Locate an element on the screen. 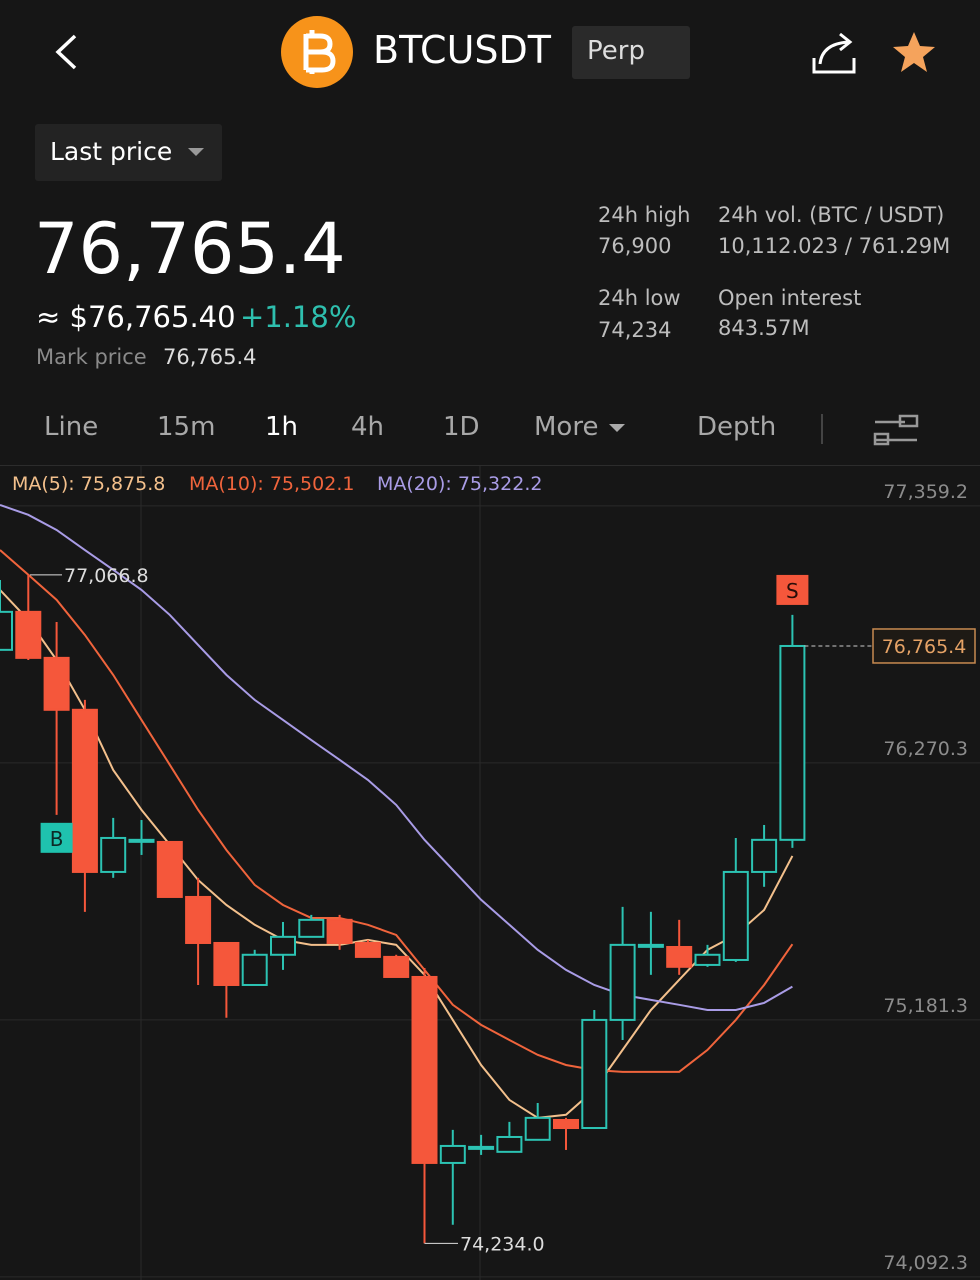 Image resolution: width=980 pixels, height=1280 pixels. low-label: 74,234.0 is located at coordinates (502, 1244).